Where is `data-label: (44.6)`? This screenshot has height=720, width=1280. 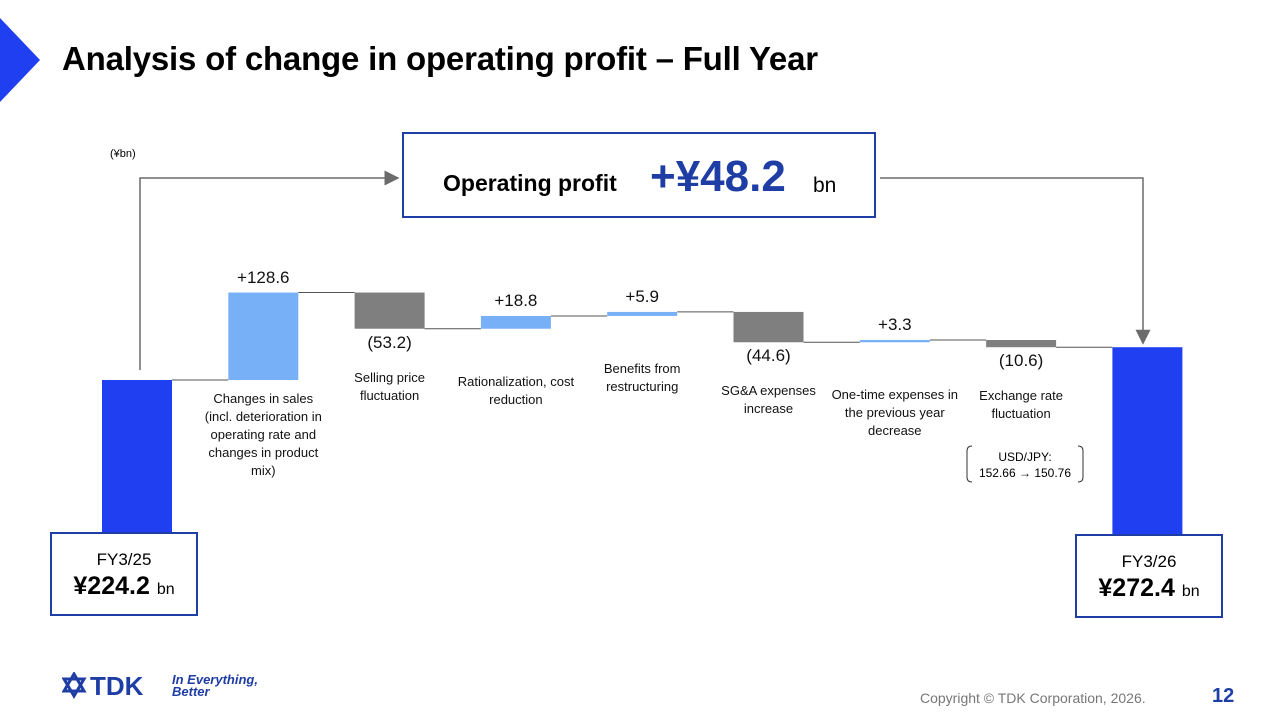
data-label: (44.6) is located at coordinates (768, 356).